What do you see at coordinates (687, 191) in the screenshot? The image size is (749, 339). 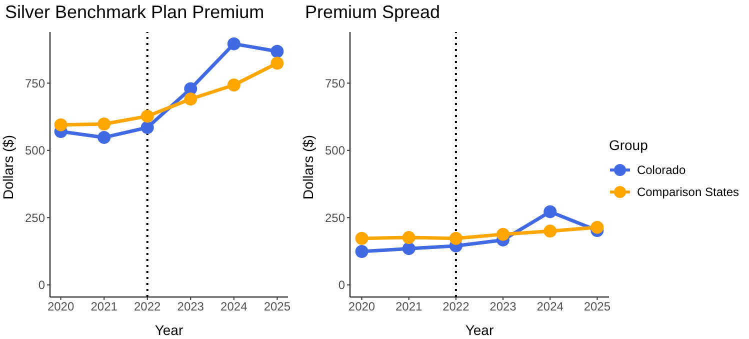 I see `legend-label: Comparison States` at bounding box center [687, 191].